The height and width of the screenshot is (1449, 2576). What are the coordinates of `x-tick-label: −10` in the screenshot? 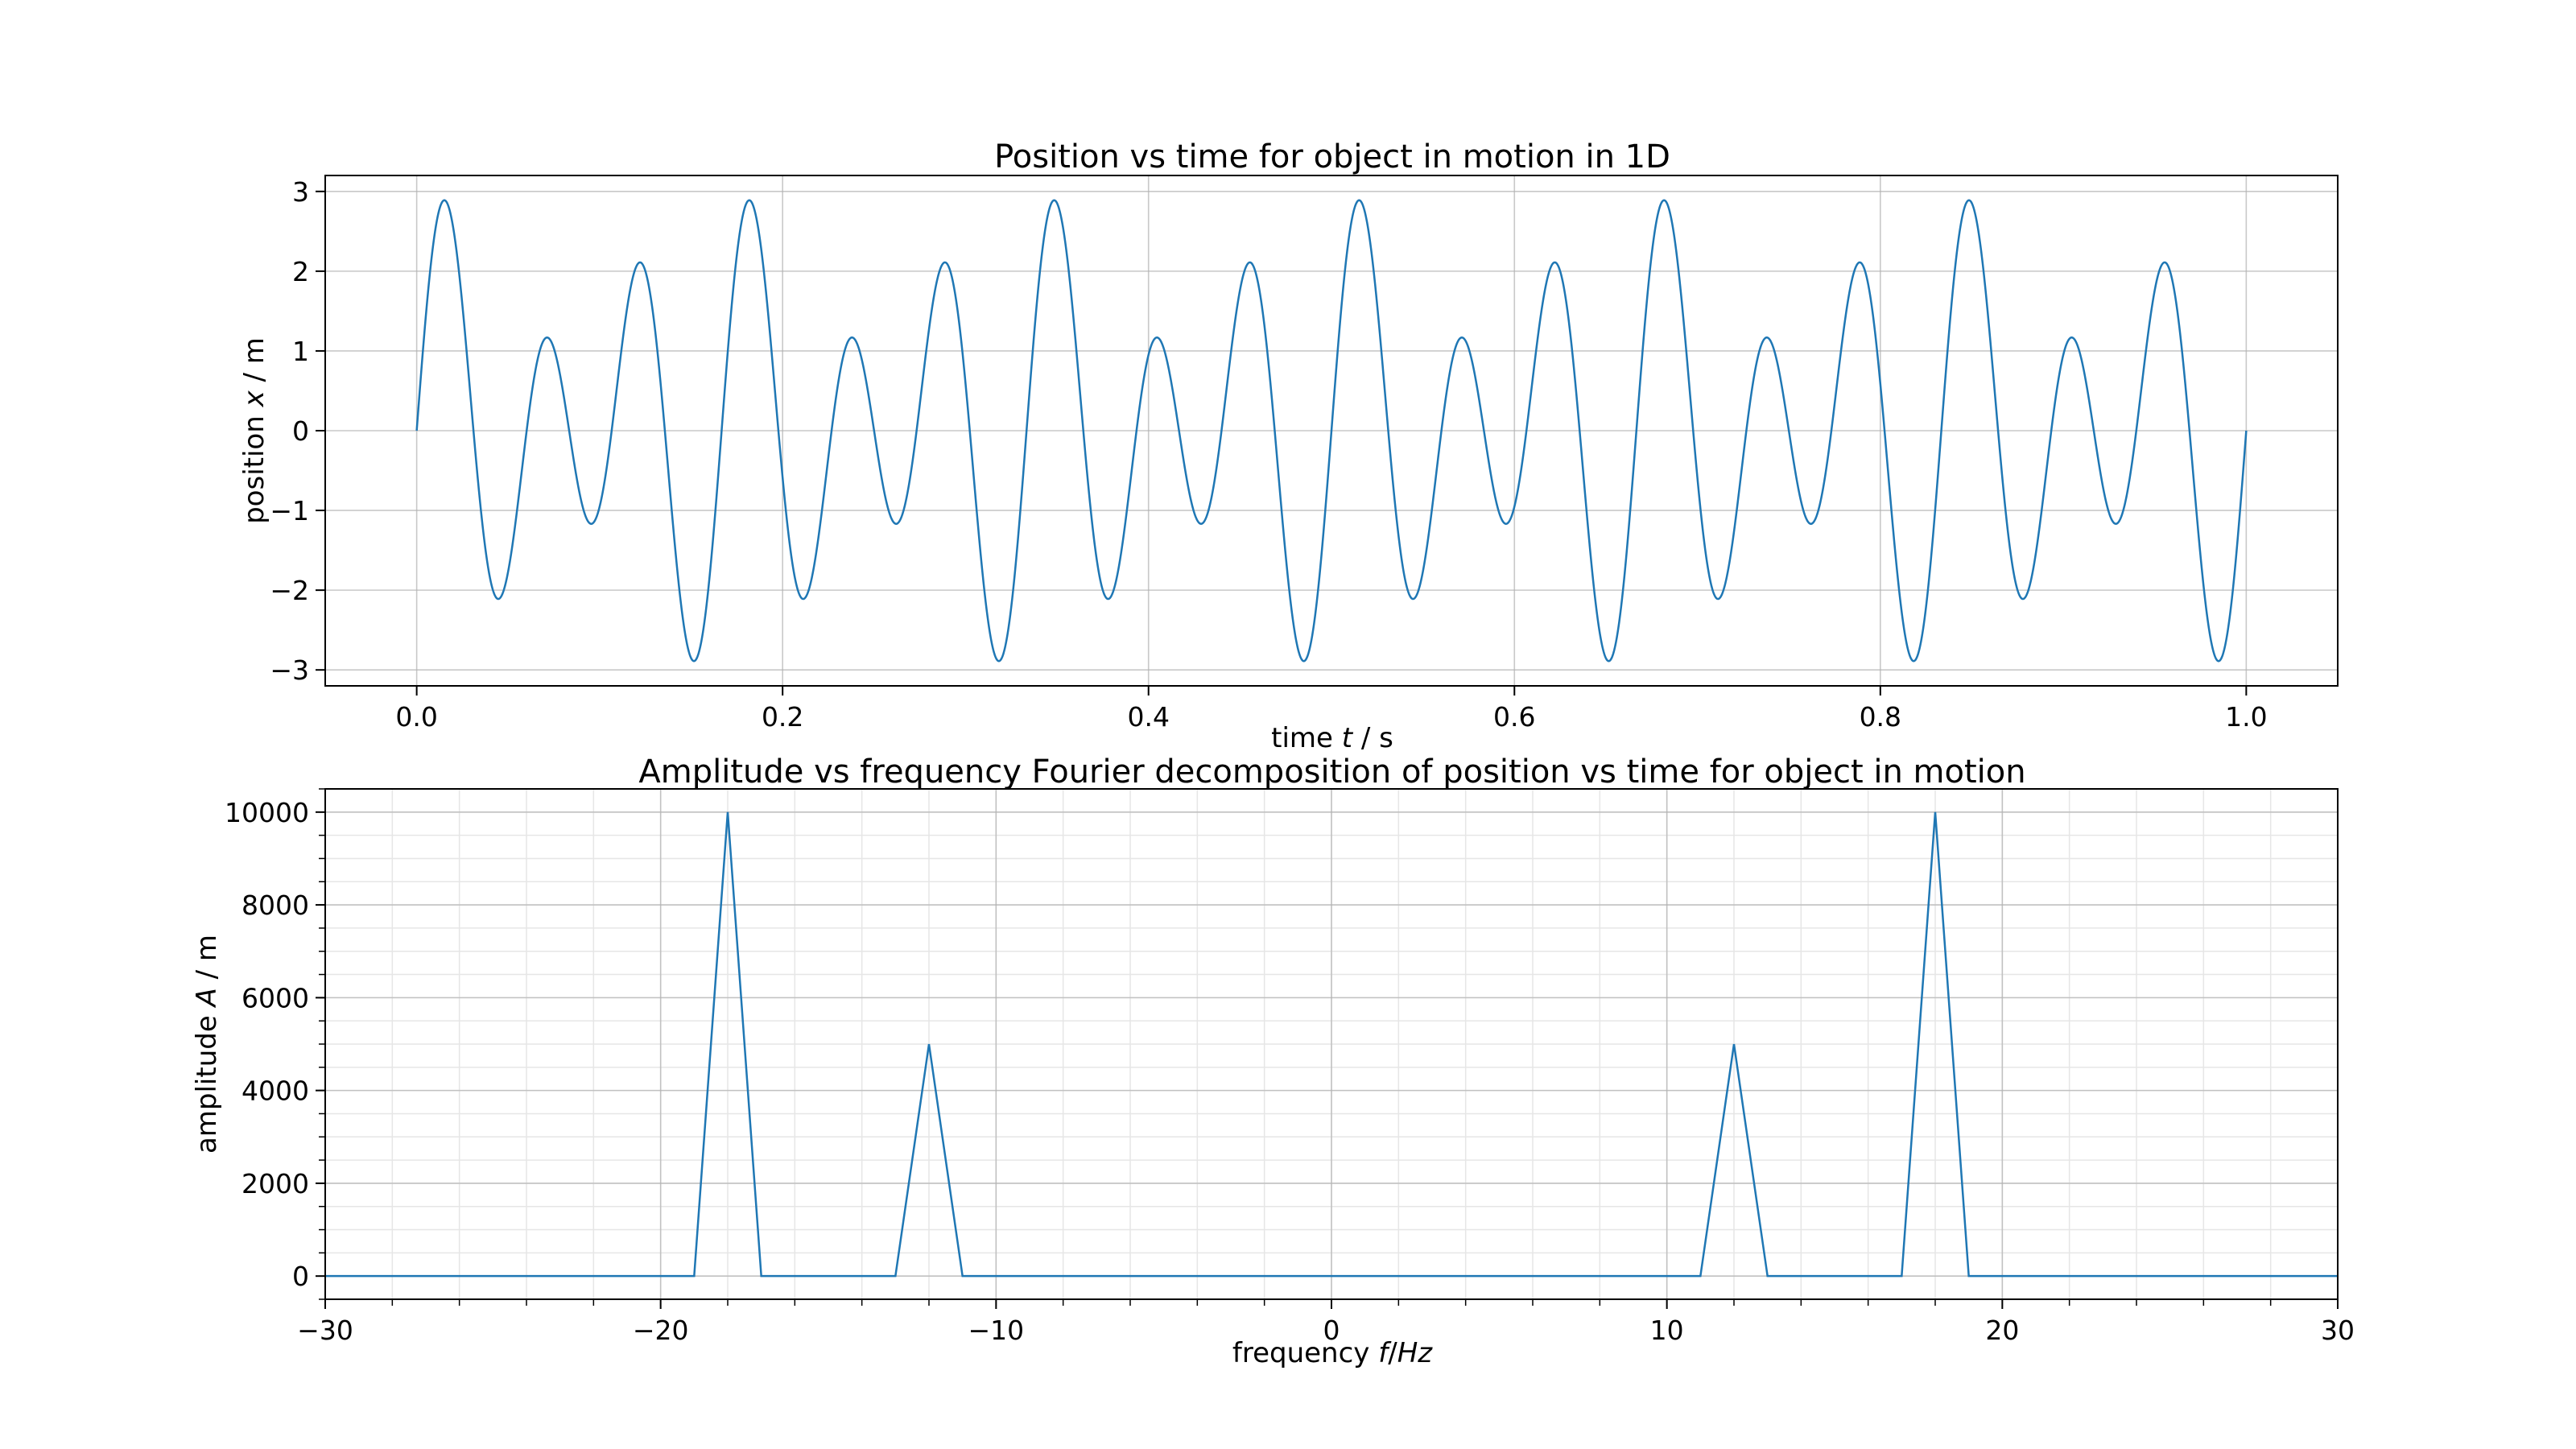 It's located at (996, 1330).